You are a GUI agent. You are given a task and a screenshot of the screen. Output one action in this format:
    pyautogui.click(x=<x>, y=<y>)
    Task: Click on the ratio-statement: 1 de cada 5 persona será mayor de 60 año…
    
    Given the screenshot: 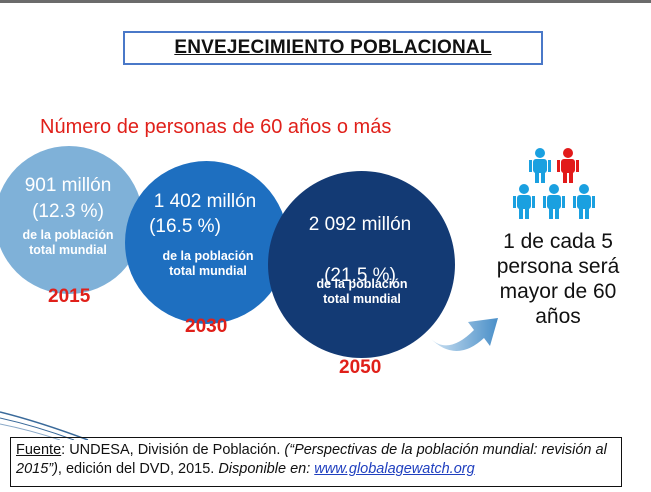 What is the action you would take?
    pyautogui.click(x=558, y=279)
    